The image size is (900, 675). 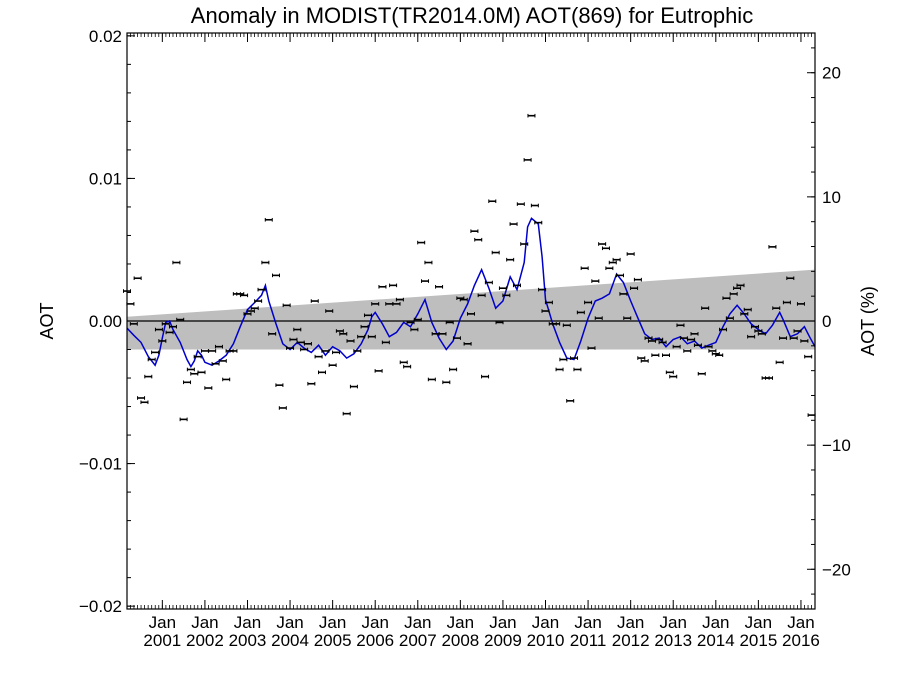 What do you see at coordinates (716, 640) in the screenshot?
I see `x-tick-year-label: 2014` at bounding box center [716, 640].